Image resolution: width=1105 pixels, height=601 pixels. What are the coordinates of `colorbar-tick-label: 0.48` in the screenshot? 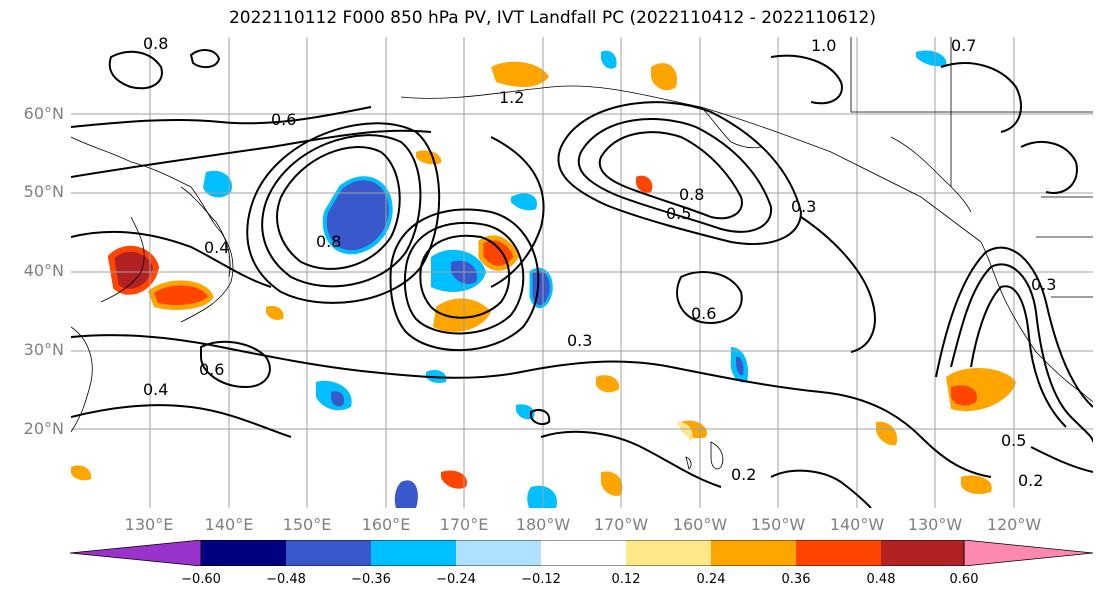 It's located at (881, 579).